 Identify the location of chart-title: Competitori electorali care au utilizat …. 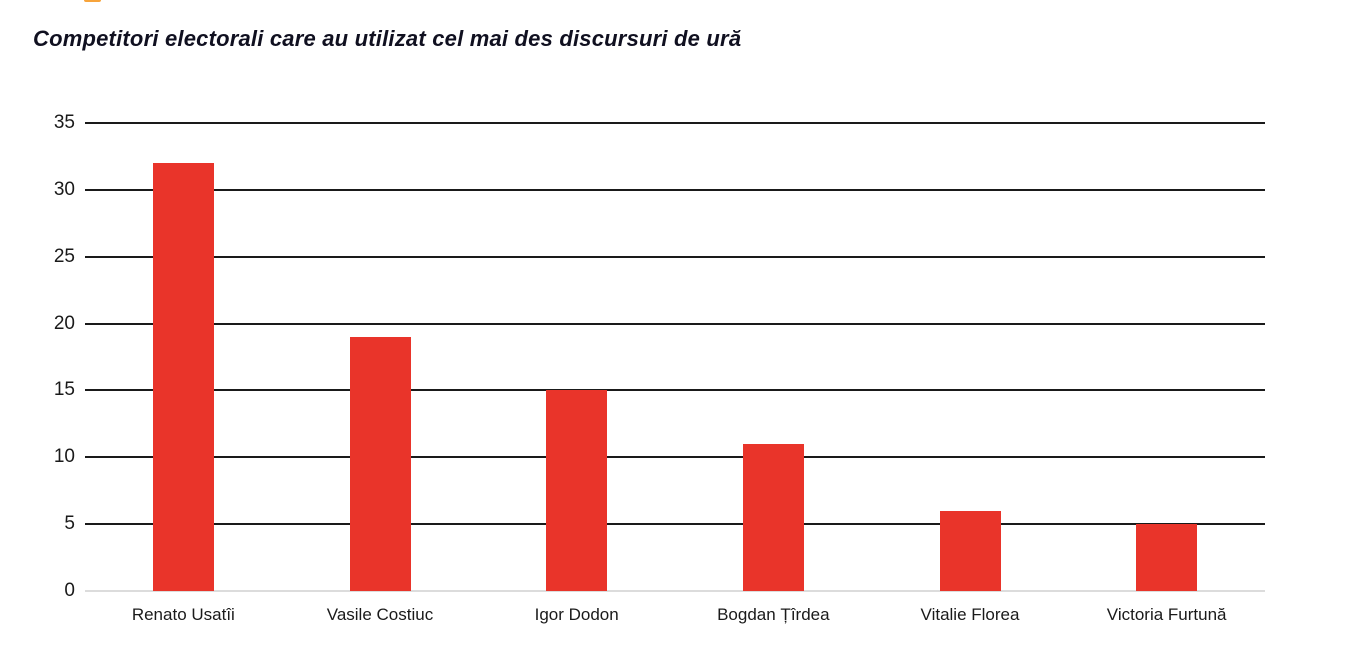
(387, 38).